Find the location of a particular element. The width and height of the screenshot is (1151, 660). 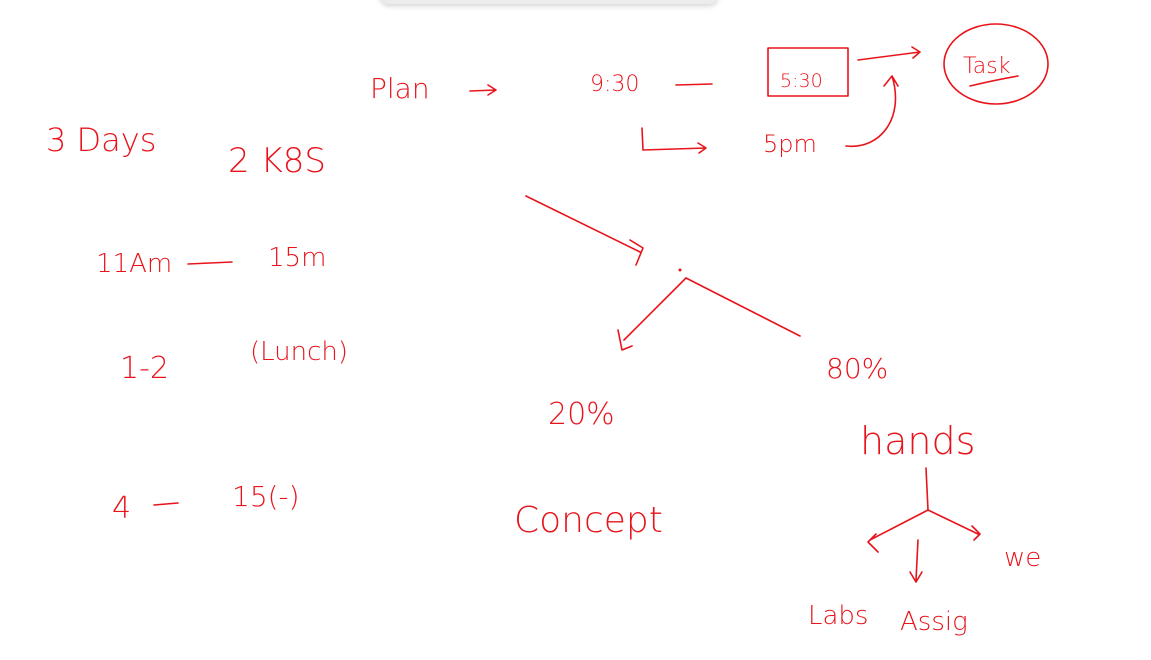

plan-arrow is located at coordinates (483, 90).